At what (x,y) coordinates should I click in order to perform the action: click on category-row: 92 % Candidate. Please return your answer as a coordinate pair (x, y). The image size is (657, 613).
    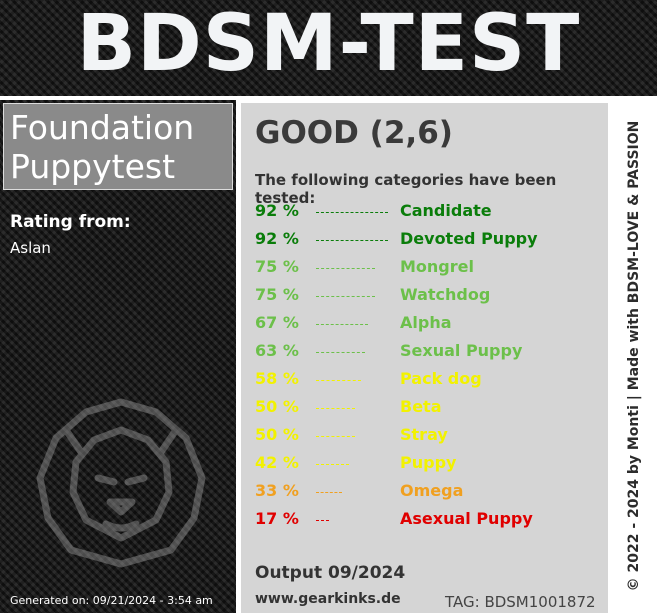
    Looking at the image, I should click on (430, 213).